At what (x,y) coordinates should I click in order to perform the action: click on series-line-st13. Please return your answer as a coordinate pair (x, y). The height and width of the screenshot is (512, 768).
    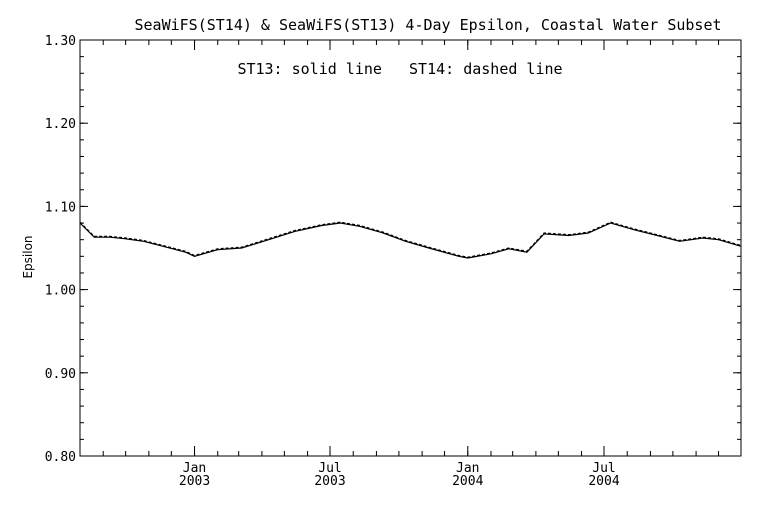
    Looking at the image, I should click on (410, 240).